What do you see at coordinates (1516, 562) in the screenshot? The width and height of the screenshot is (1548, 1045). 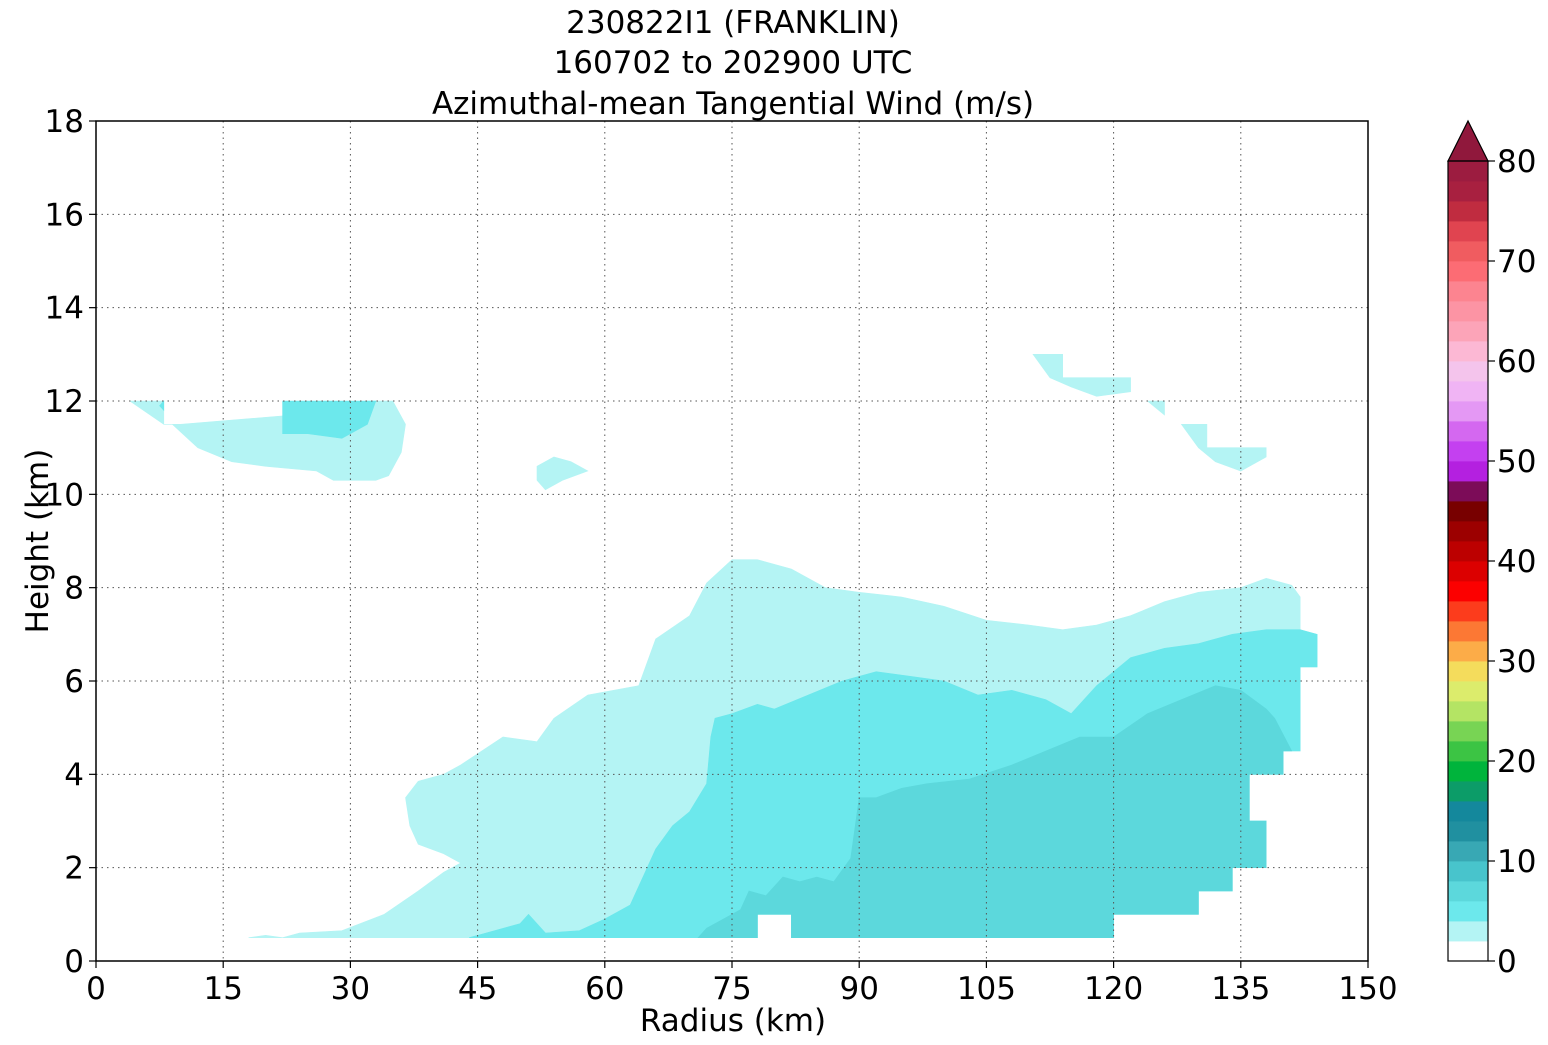 I see `colorbar-tick-label: 40` at bounding box center [1516, 562].